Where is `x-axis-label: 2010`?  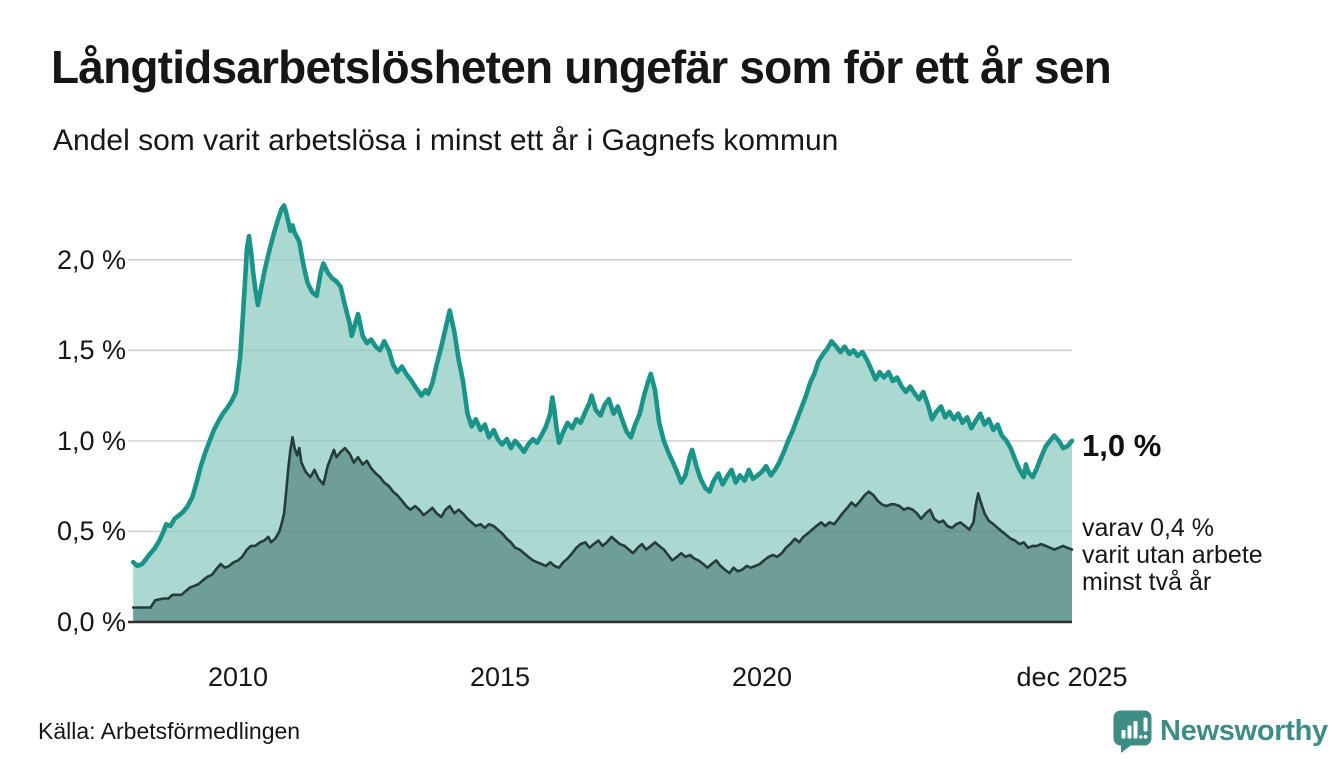 x-axis-label: 2010 is located at coordinates (238, 677).